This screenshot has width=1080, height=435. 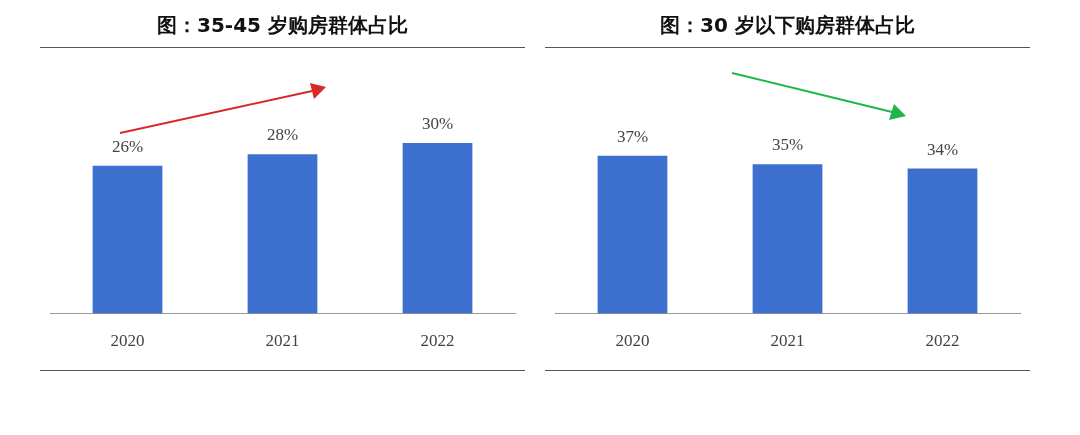 What do you see at coordinates (127, 146) in the screenshot?
I see `data-label: 26%` at bounding box center [127, 146].